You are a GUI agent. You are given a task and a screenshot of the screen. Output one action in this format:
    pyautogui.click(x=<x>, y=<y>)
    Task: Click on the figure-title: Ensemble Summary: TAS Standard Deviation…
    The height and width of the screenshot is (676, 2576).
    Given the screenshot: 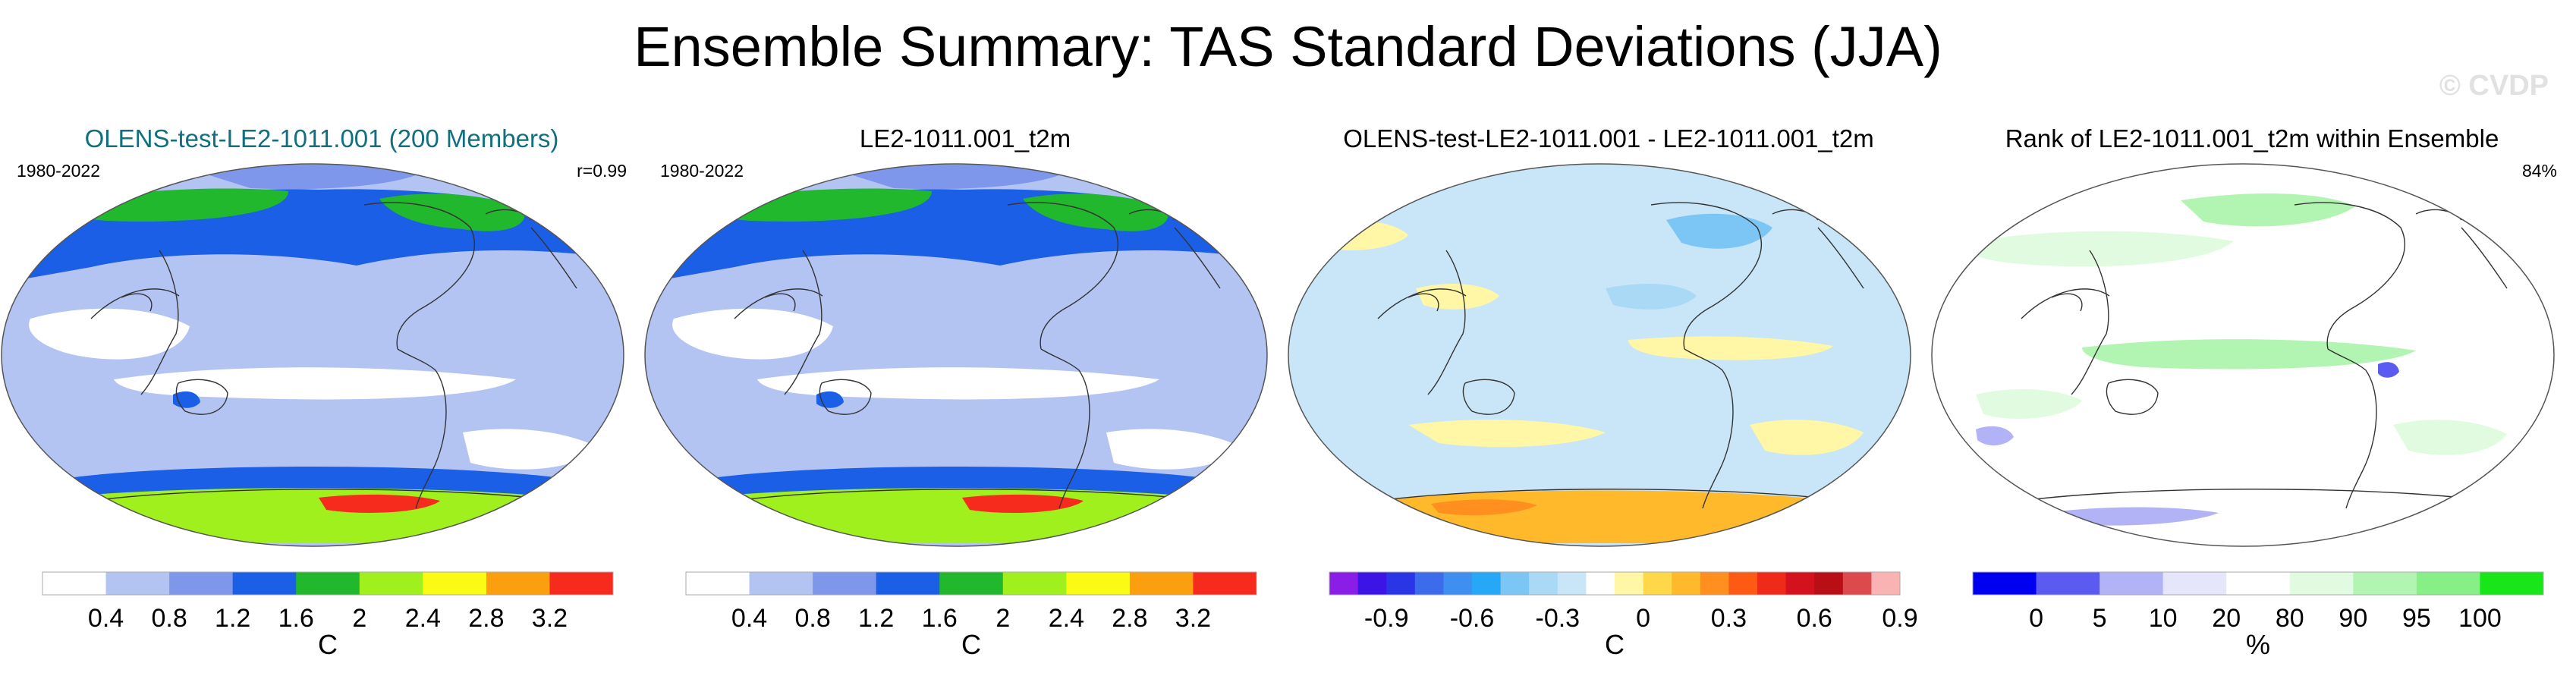 What is the action you would take?
    pyautogui.click(x=1288, y=46)
    